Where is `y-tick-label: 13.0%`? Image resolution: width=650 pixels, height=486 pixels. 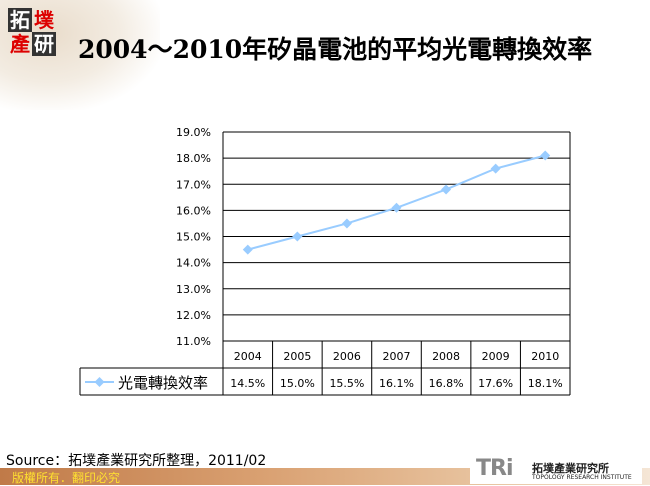
y-tick-label: 13.0% is located at coordinates (193, 289).